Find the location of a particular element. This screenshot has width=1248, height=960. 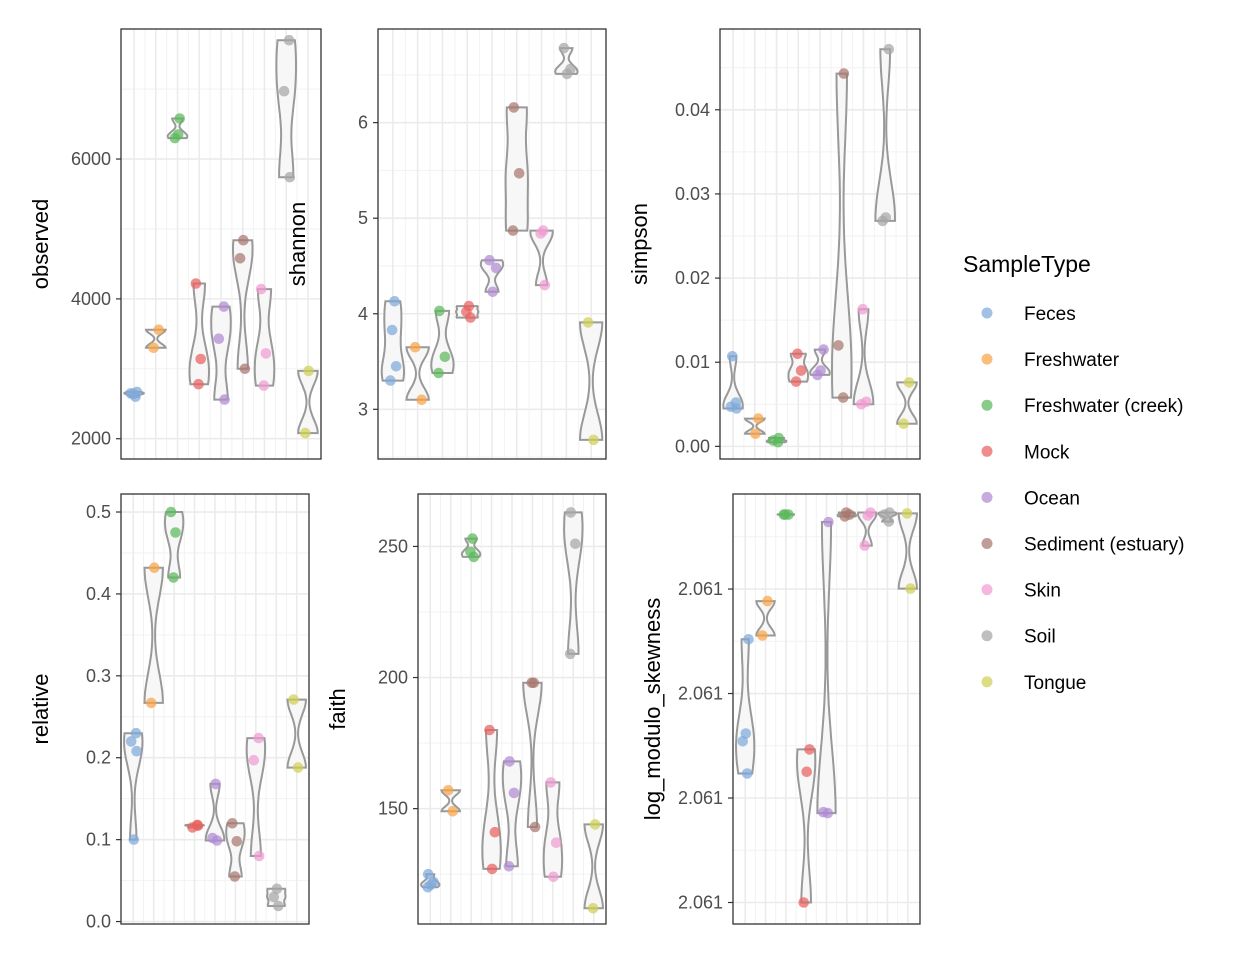

violin-sediment-estuary is located at coordinates (841, 235).